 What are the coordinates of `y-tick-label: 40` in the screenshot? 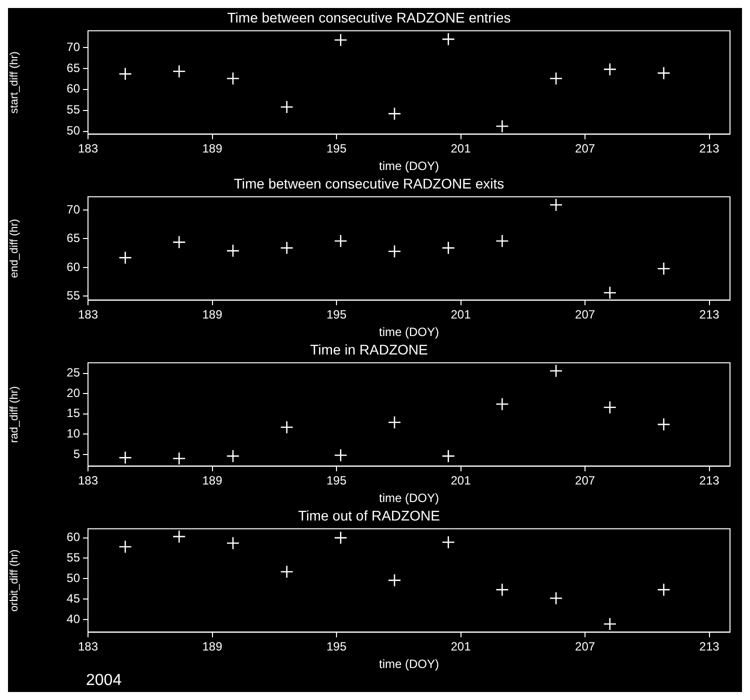 It's located at (73, 619).